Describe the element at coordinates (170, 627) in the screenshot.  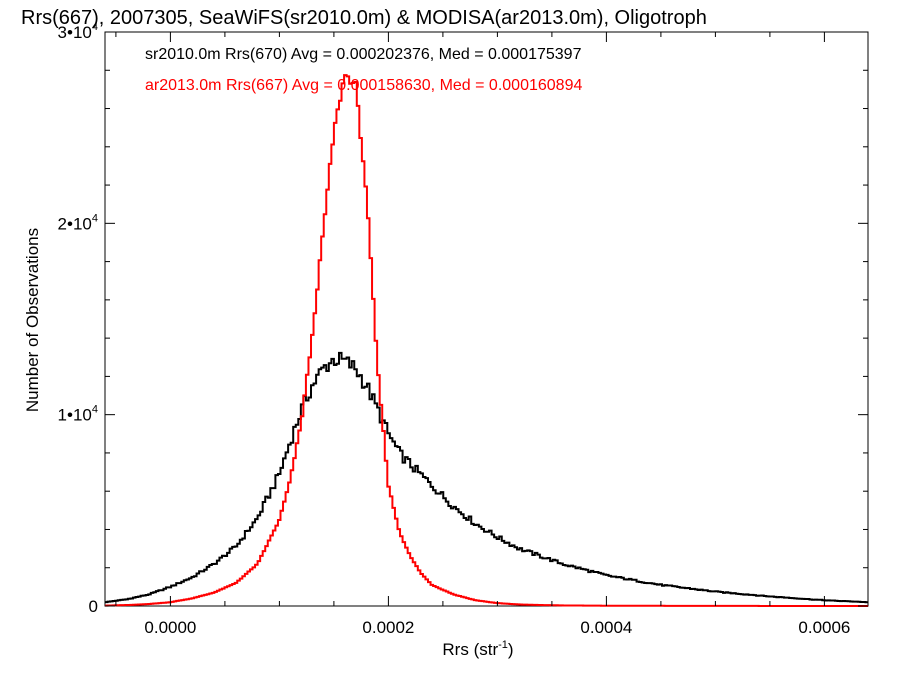
I see `x-tick-label: 0.0000` at that location.